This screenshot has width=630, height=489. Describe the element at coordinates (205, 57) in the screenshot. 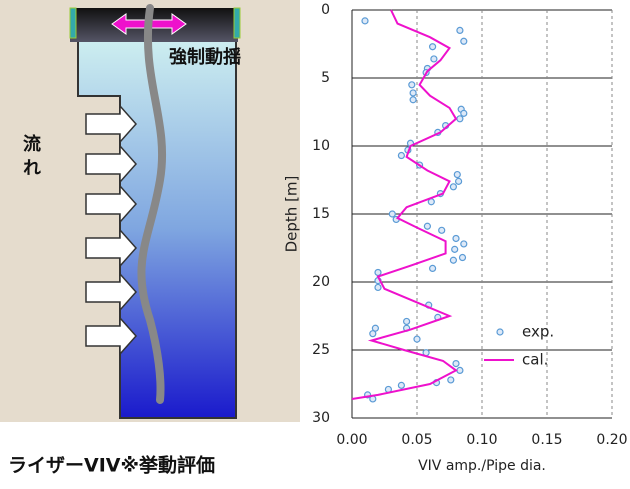

I see `label: 強制動揺` at that location.